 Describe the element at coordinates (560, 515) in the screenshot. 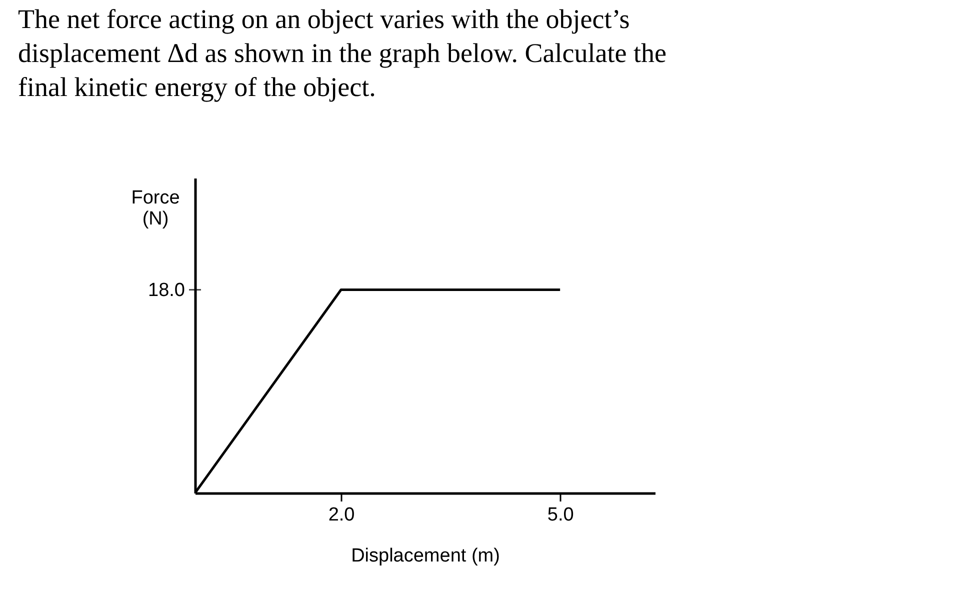

I see `x-tick-label: 5.0` at that location.